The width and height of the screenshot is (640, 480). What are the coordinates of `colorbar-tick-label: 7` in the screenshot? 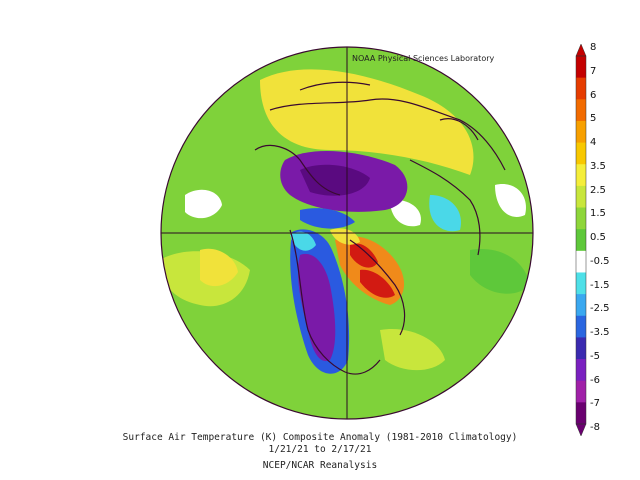 It's located at (593, 71).